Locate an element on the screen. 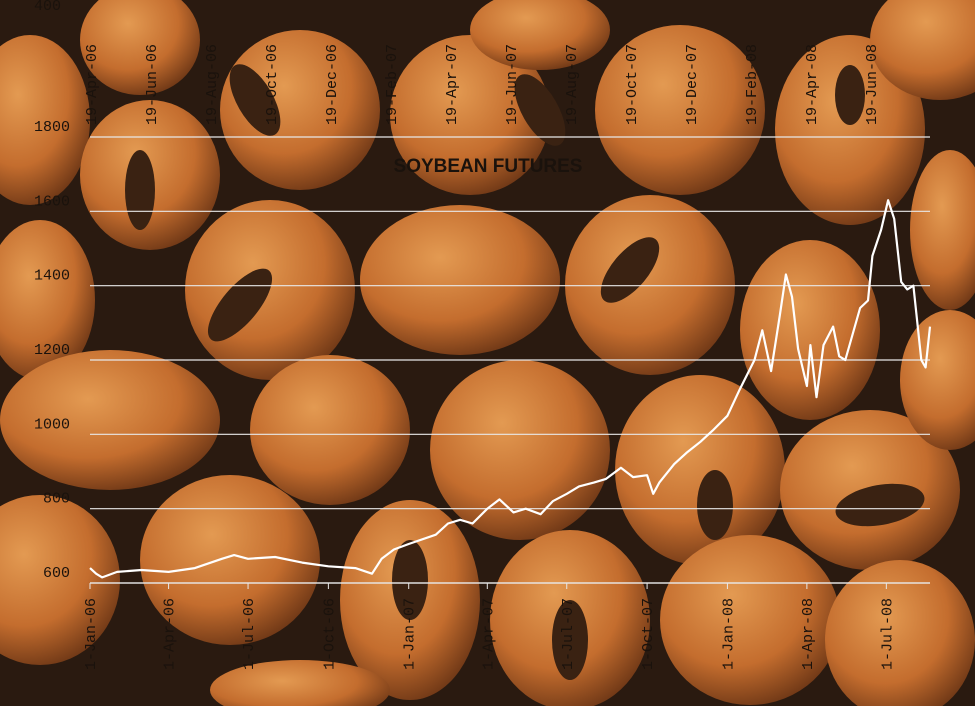 This screenshot has height=706, width=975. x-tick-label: 1-Jul-08 is located at coordinates (887, 634).